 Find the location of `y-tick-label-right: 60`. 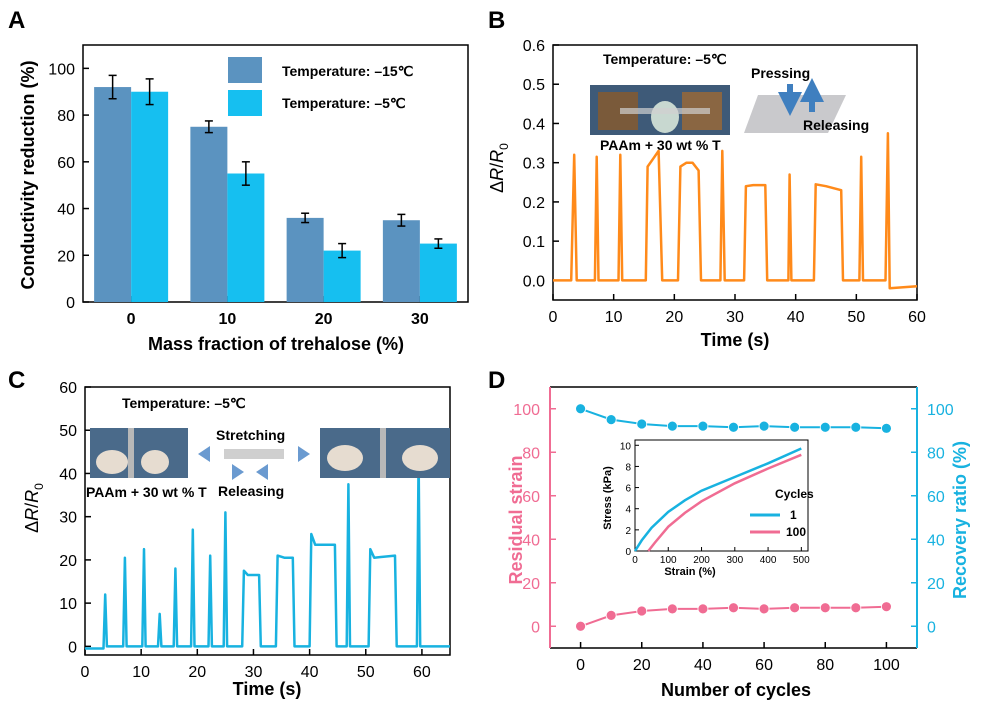

y-tick-label-right: 60 is located at coordinates (936, 497).